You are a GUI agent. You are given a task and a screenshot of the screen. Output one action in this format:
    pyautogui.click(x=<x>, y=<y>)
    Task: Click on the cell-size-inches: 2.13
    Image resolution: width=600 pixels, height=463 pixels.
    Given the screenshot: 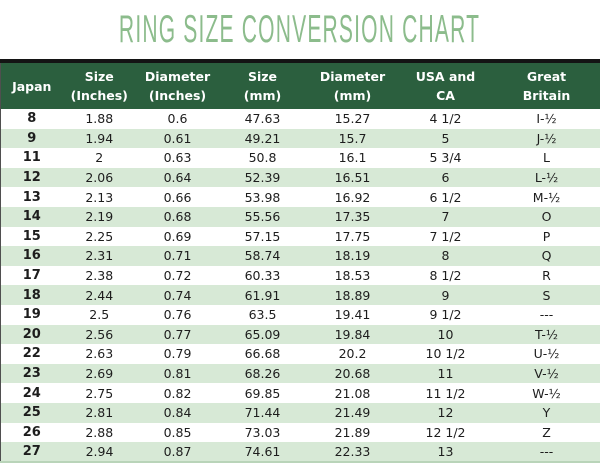 What is the action you would take?
    pyautogui.click(x=99, y=197)
    